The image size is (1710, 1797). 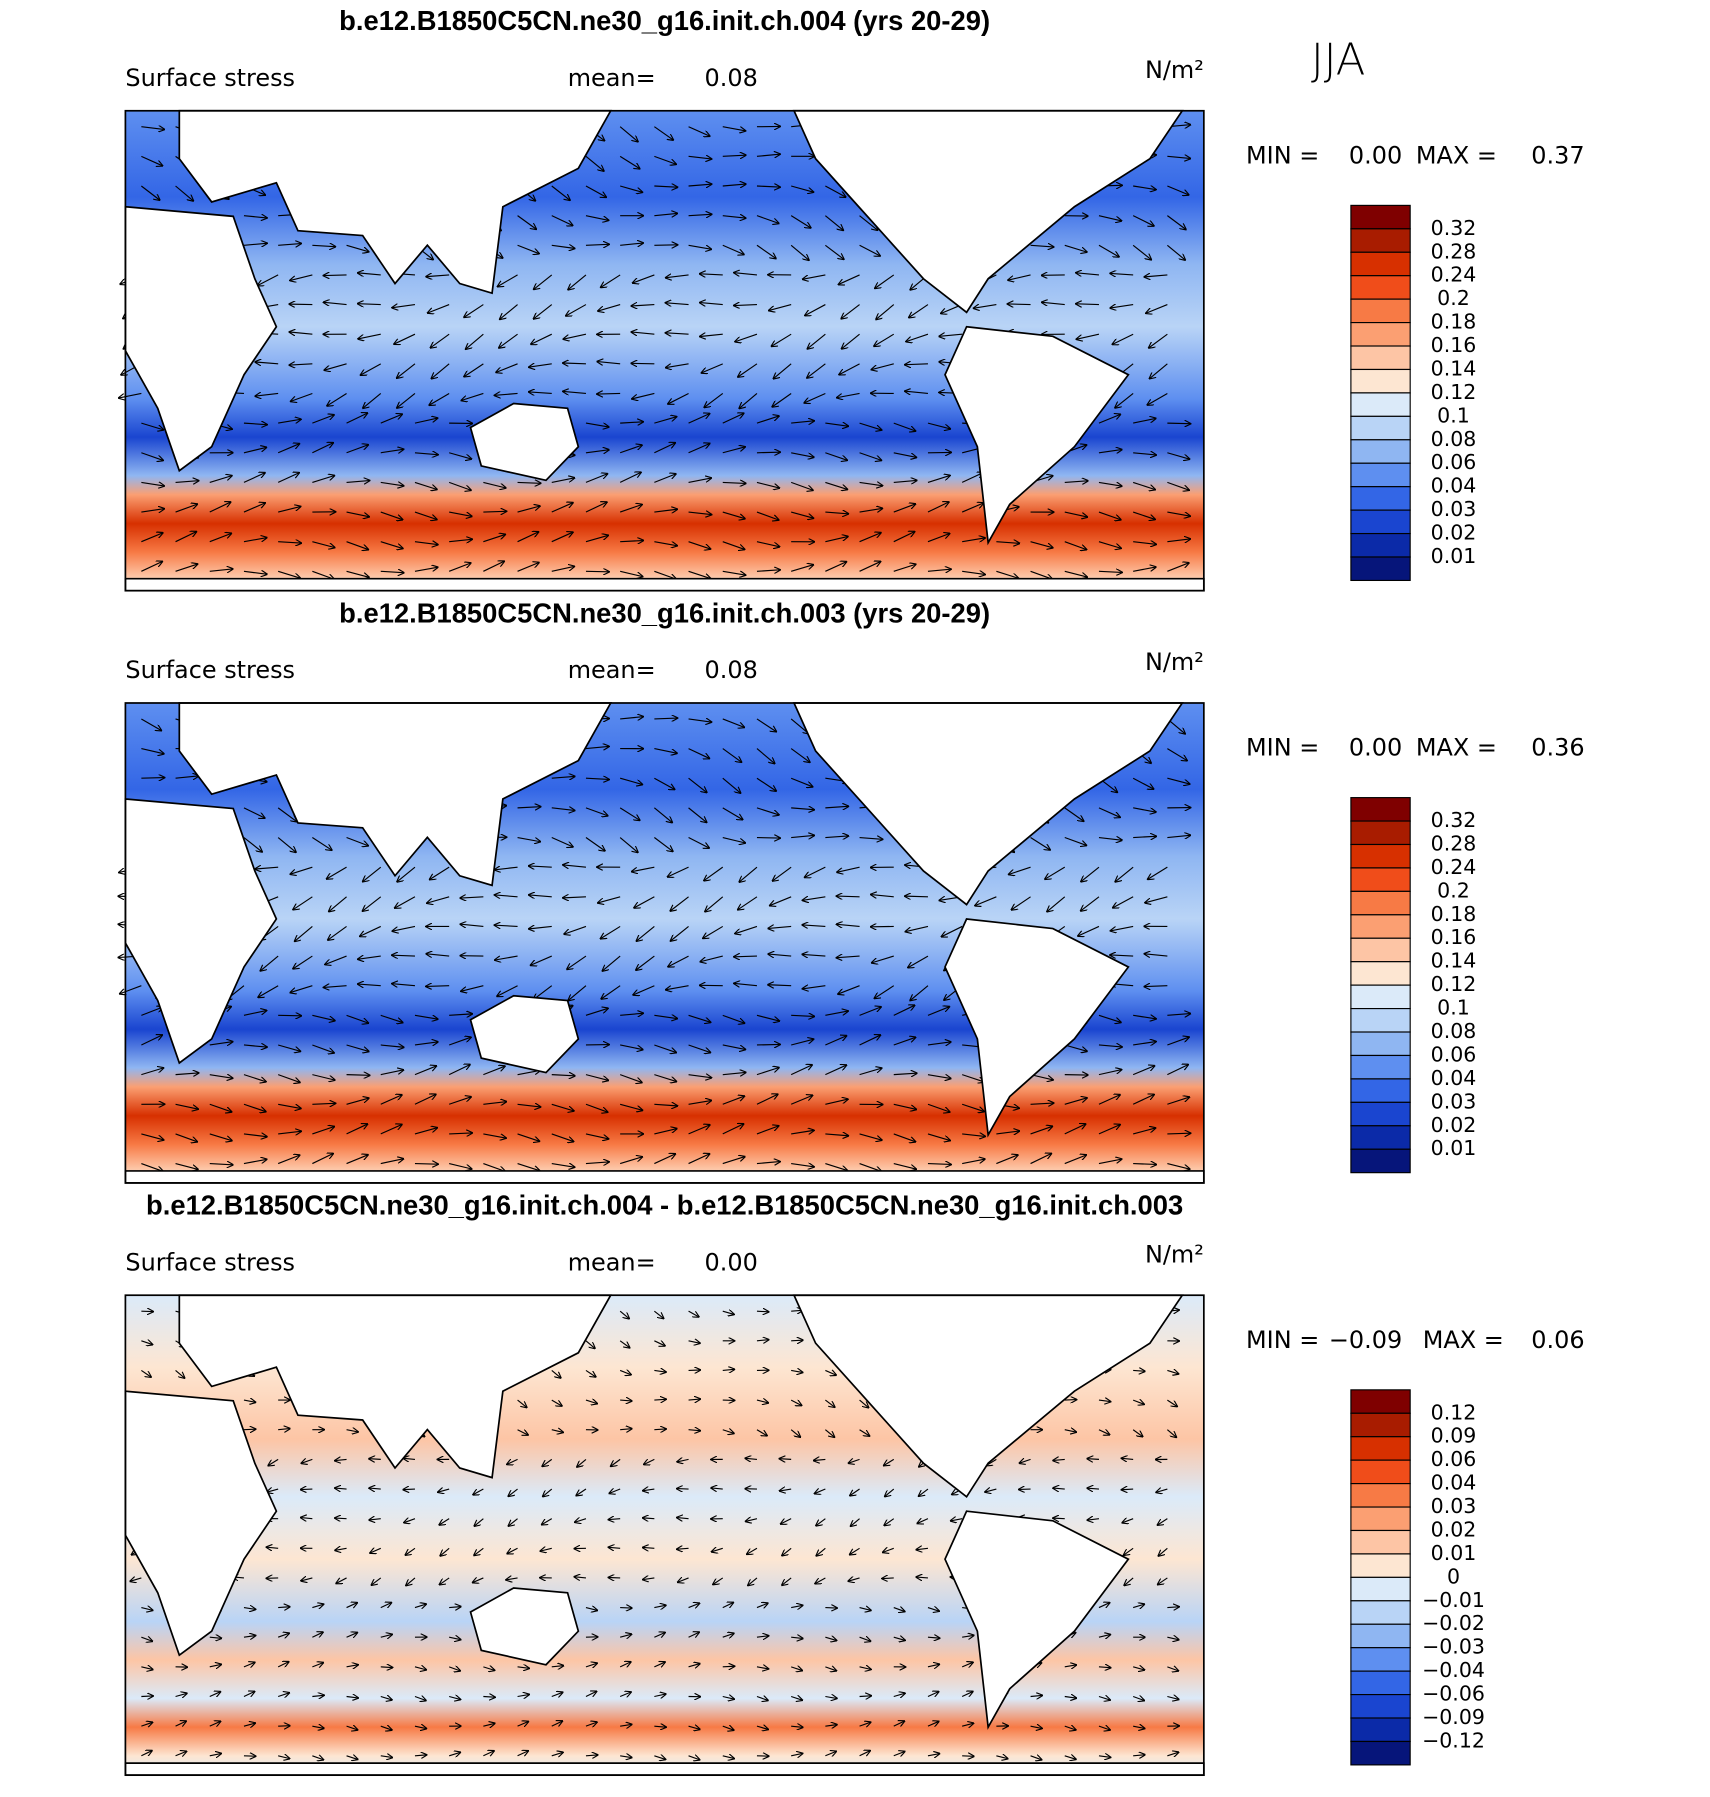 What do you see at coordinates (988, 804) in the screenshot?
I see `land` at bounding box center [988, 804].